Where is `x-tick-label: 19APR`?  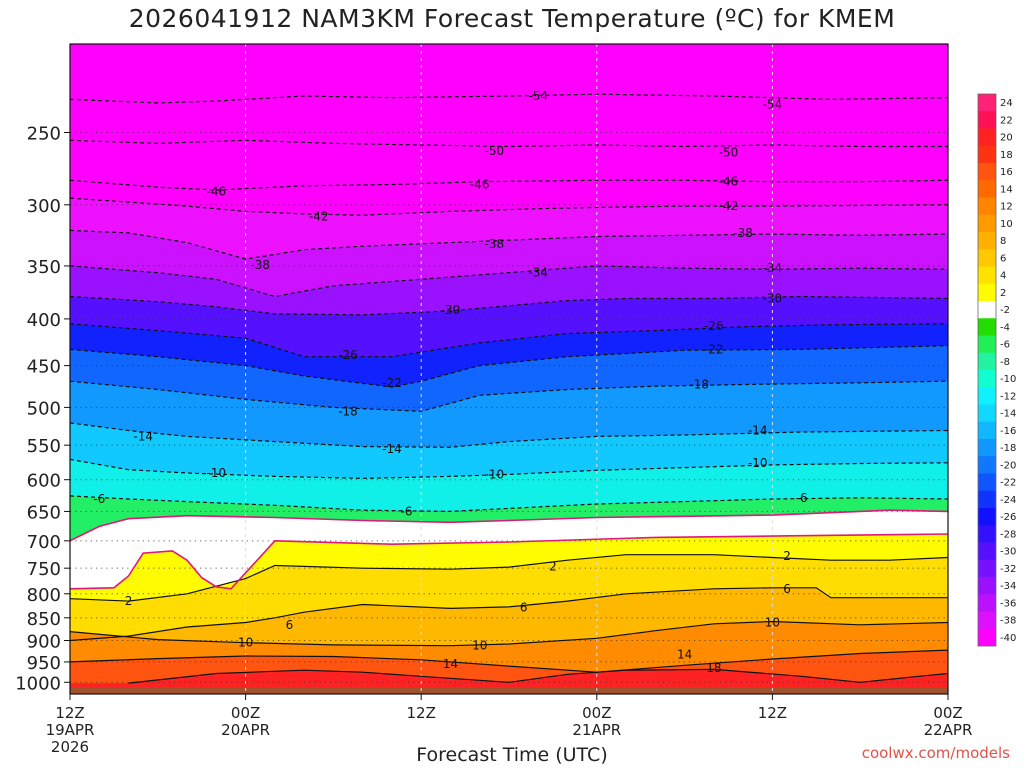 x-tick-label: 19APR is located at coordinates (70, 730).